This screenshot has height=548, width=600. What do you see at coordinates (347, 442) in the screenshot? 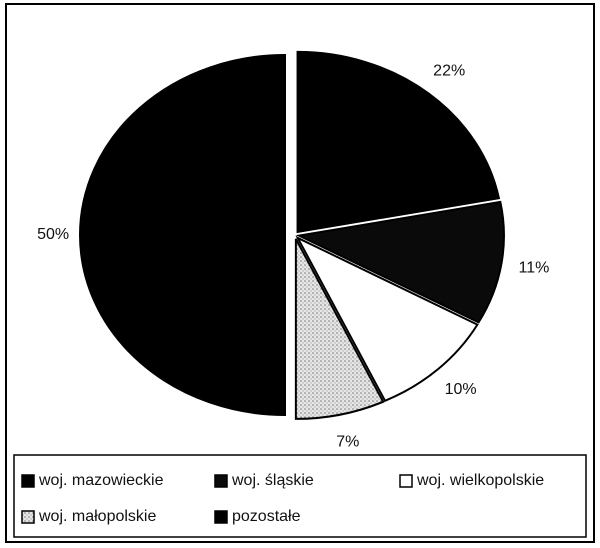
I see `data-label: 7%` at bounding box center [347, 442].